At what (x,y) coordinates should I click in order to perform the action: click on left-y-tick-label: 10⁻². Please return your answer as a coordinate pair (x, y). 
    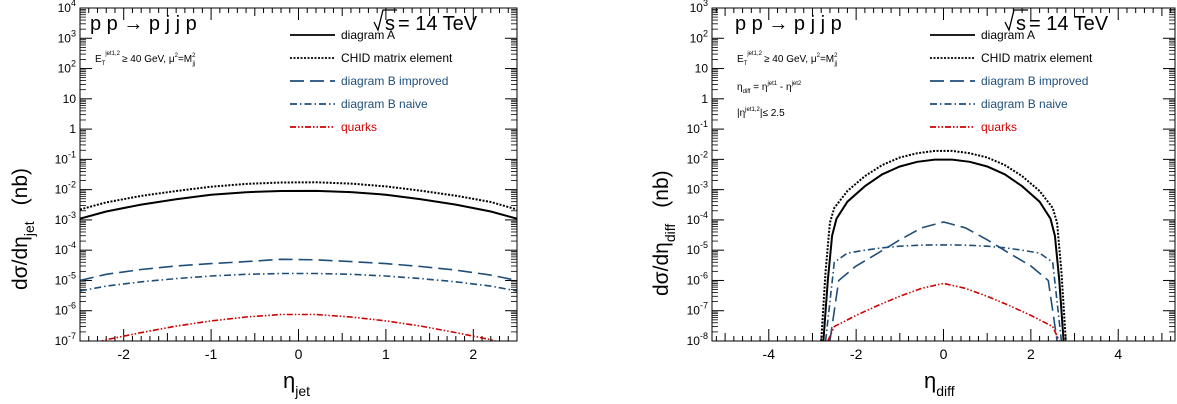
    Looking at the image, I should click on (65, 188).